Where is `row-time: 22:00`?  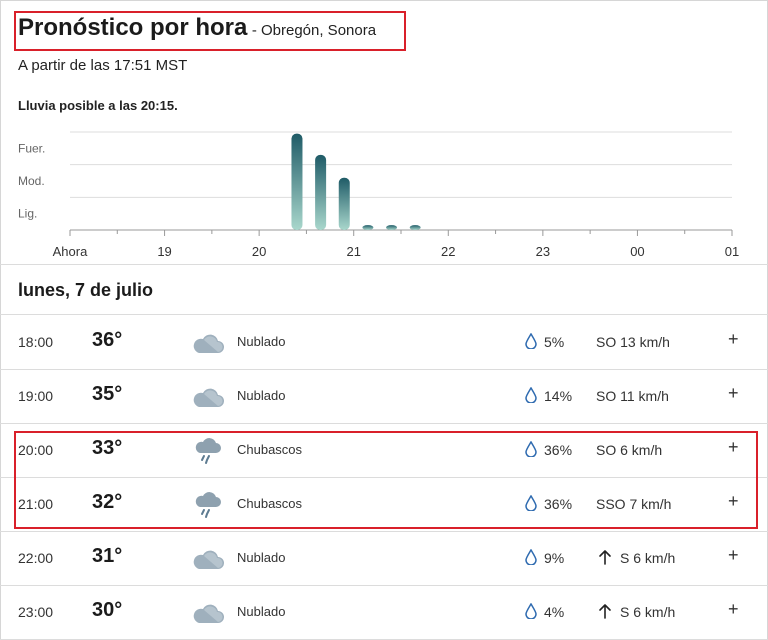
row-time: 22:00 is located at coordinates (36, 558).